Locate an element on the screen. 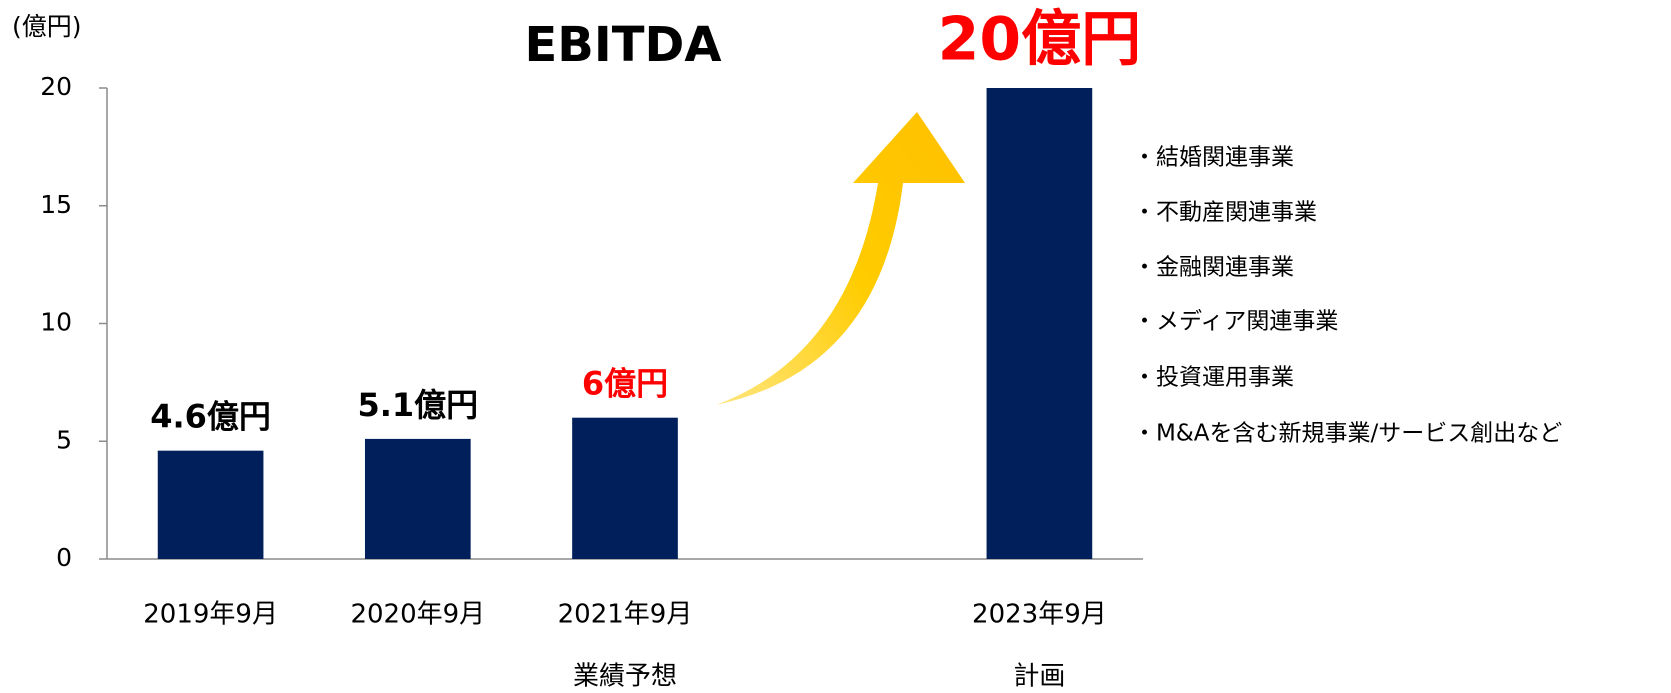 The image size is (1671, 693). list-item: ・不動産関連事業 is located at coordinates (1225, 213).